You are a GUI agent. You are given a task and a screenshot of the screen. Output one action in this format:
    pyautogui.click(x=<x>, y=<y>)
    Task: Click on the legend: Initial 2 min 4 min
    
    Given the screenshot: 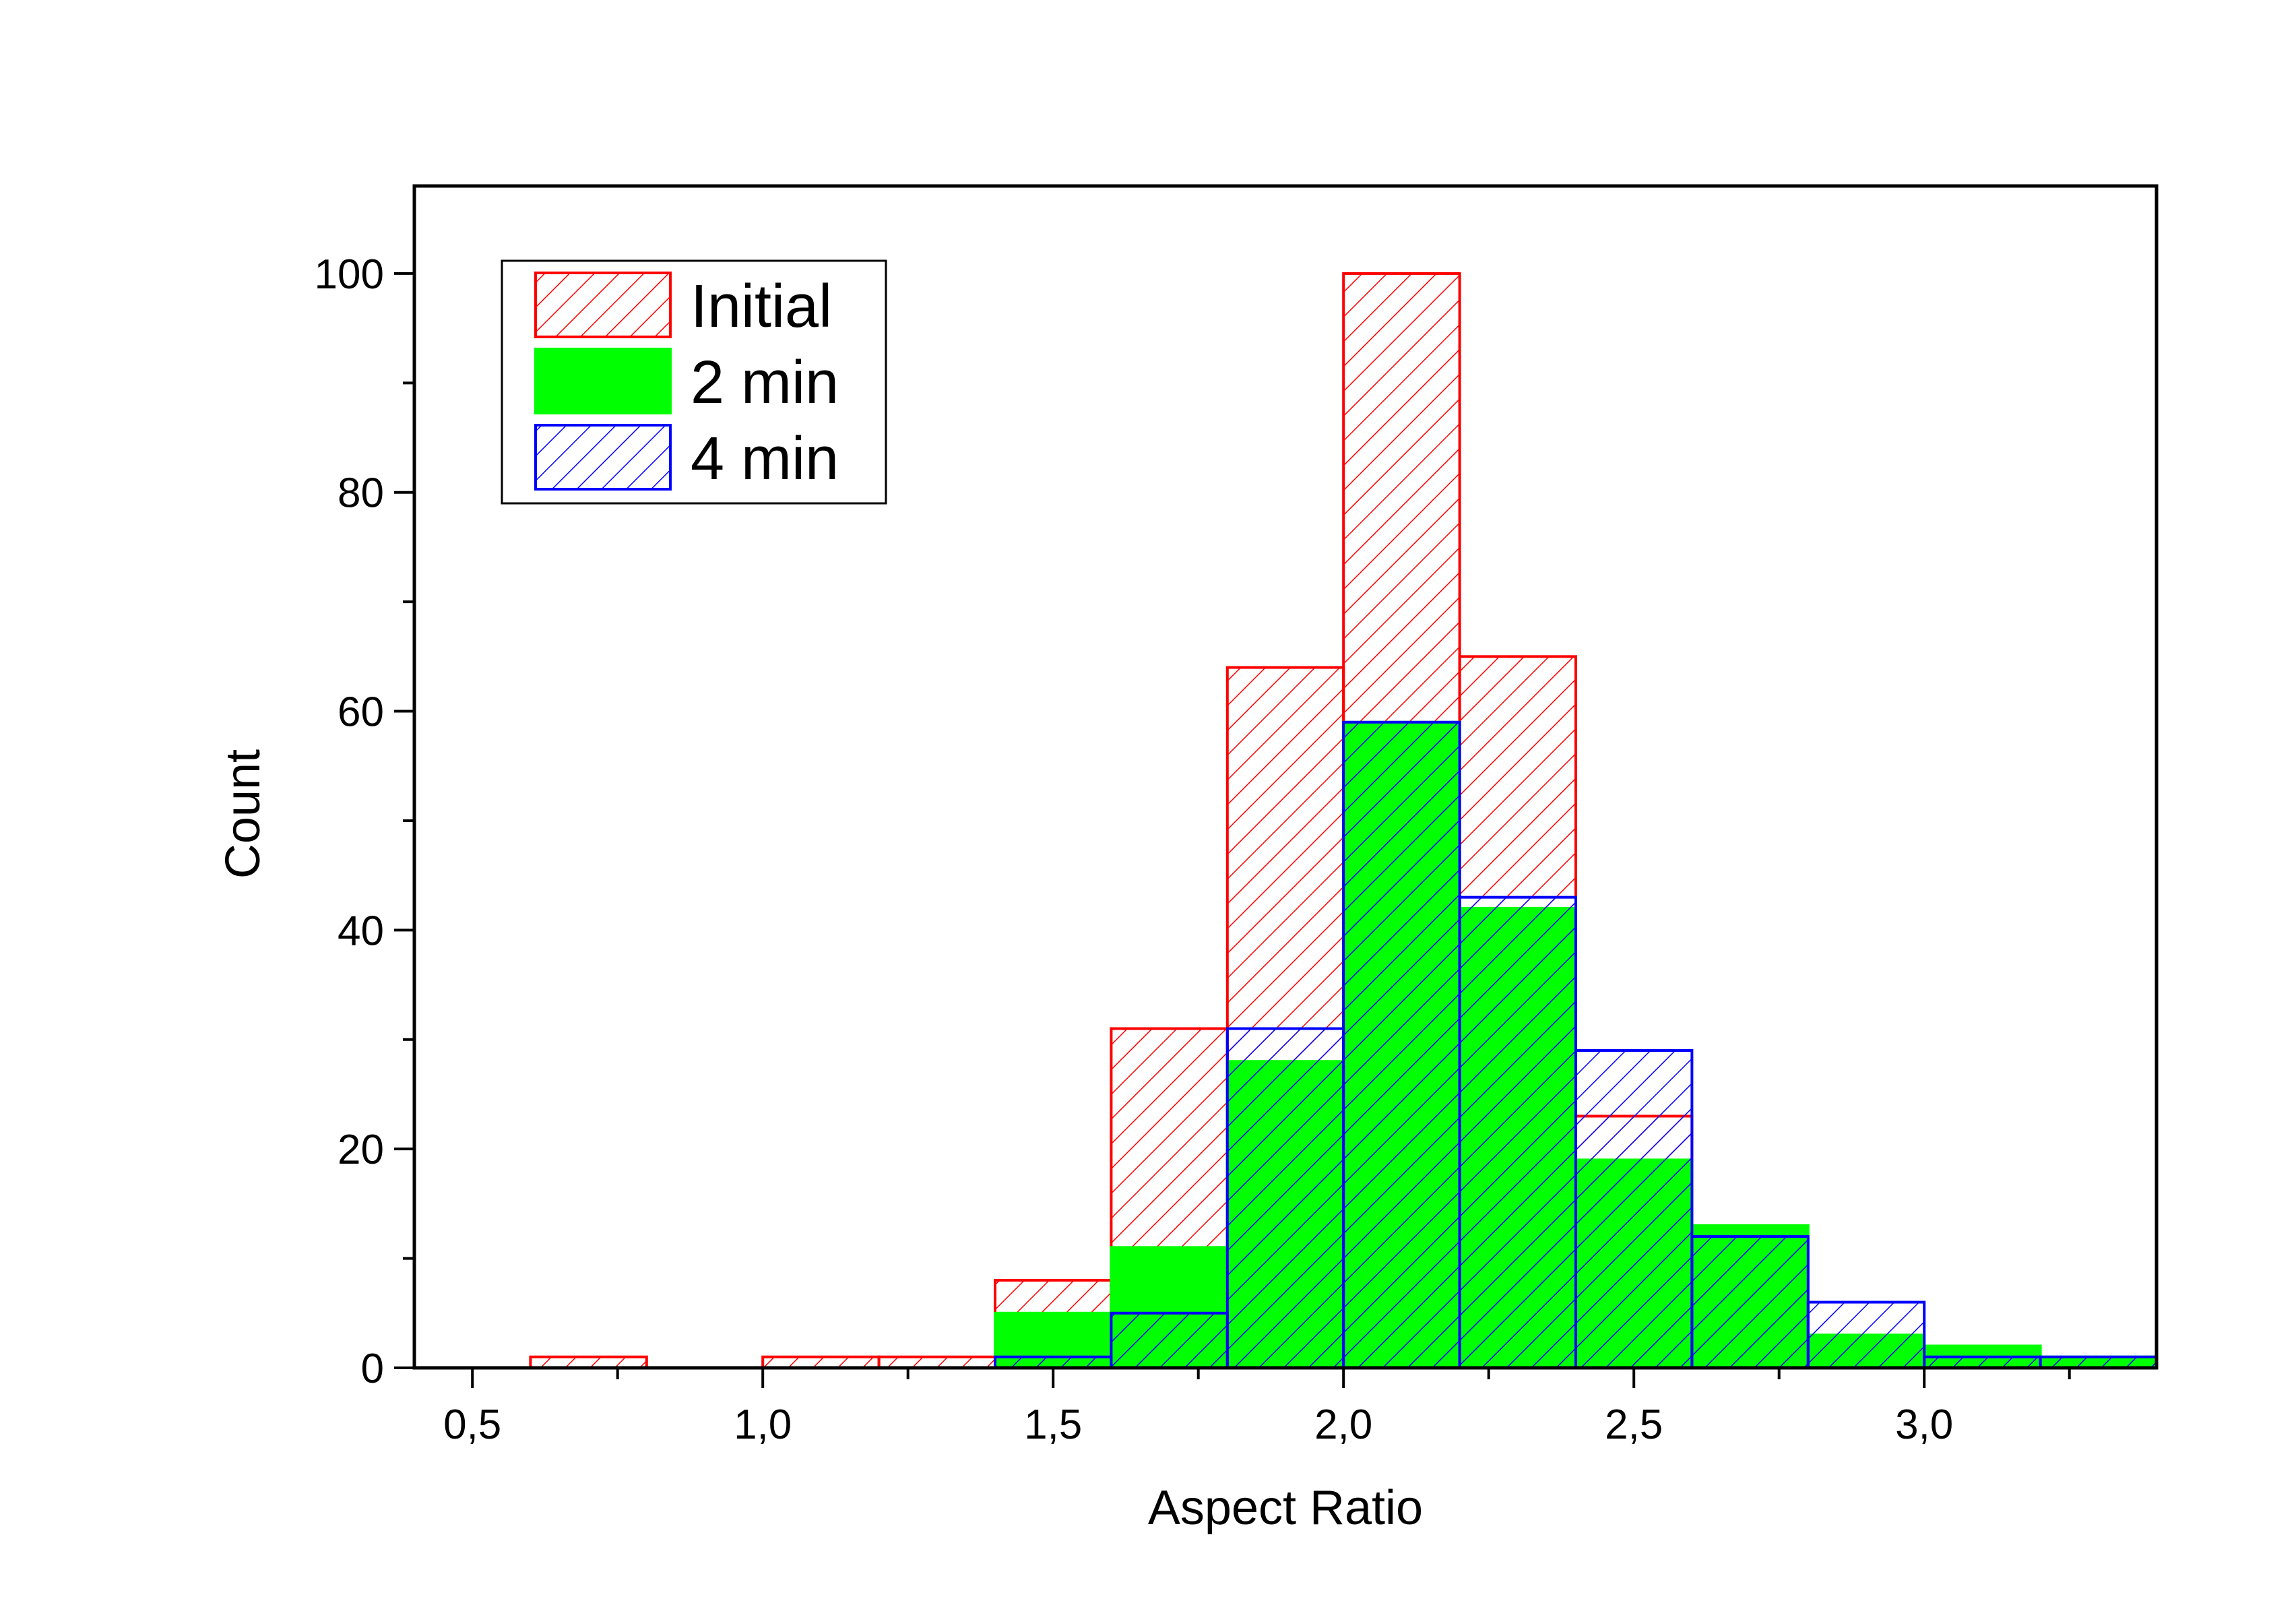 What is the action you would take?
    pyautogui.click(x=694, y=382)
    